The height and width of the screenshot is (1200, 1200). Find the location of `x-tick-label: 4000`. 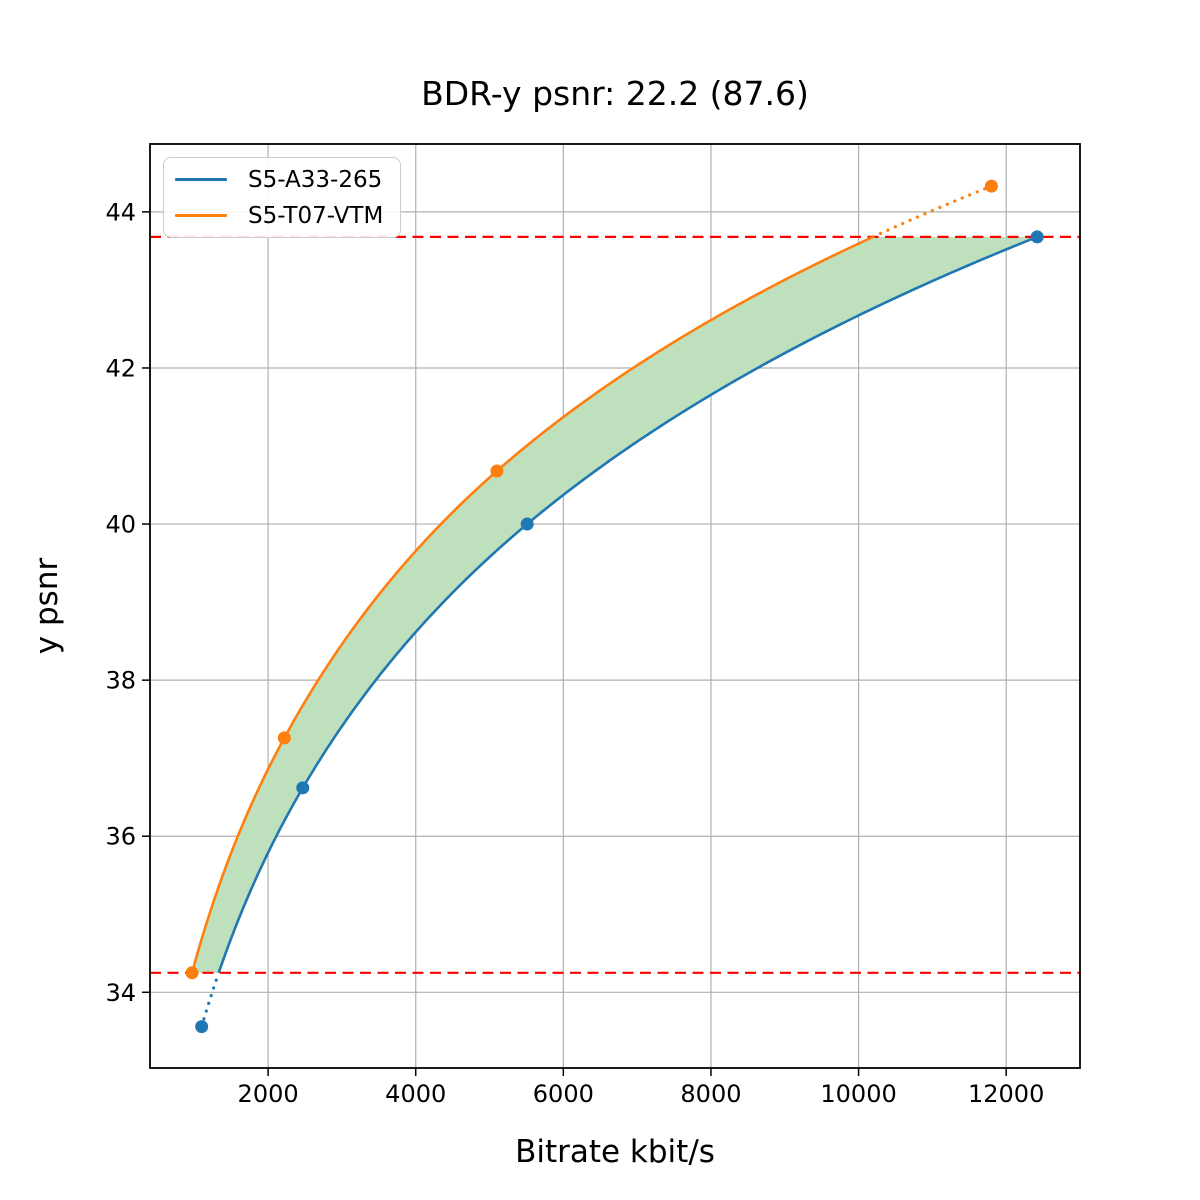

x-tick-label: 4000 is located at coordinates (415, 1094).